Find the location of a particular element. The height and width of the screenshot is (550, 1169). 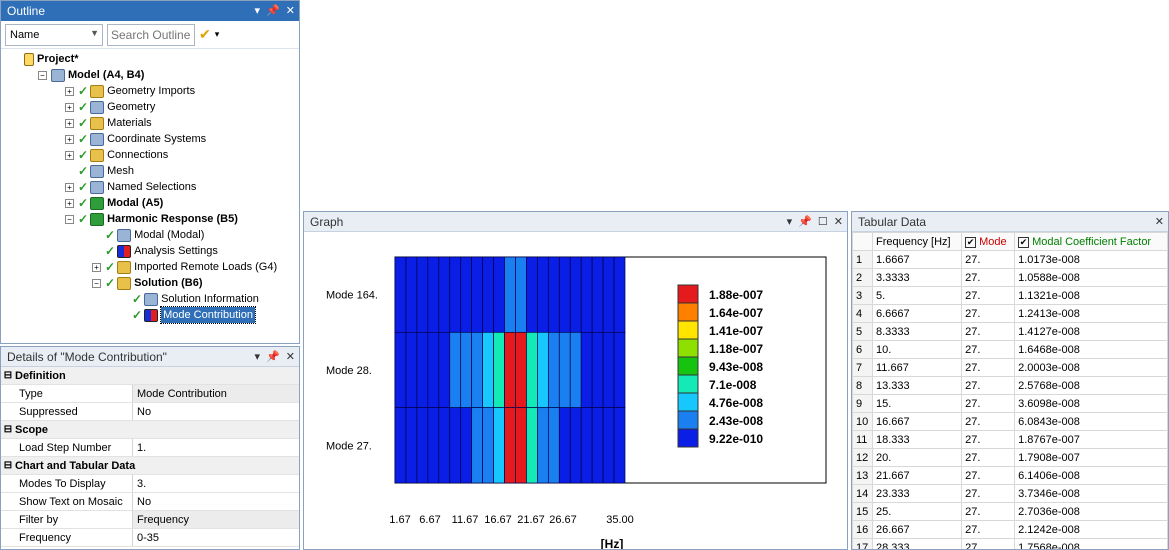

tree-node: + ✓ Geometry is located at coordinates (110, 107).